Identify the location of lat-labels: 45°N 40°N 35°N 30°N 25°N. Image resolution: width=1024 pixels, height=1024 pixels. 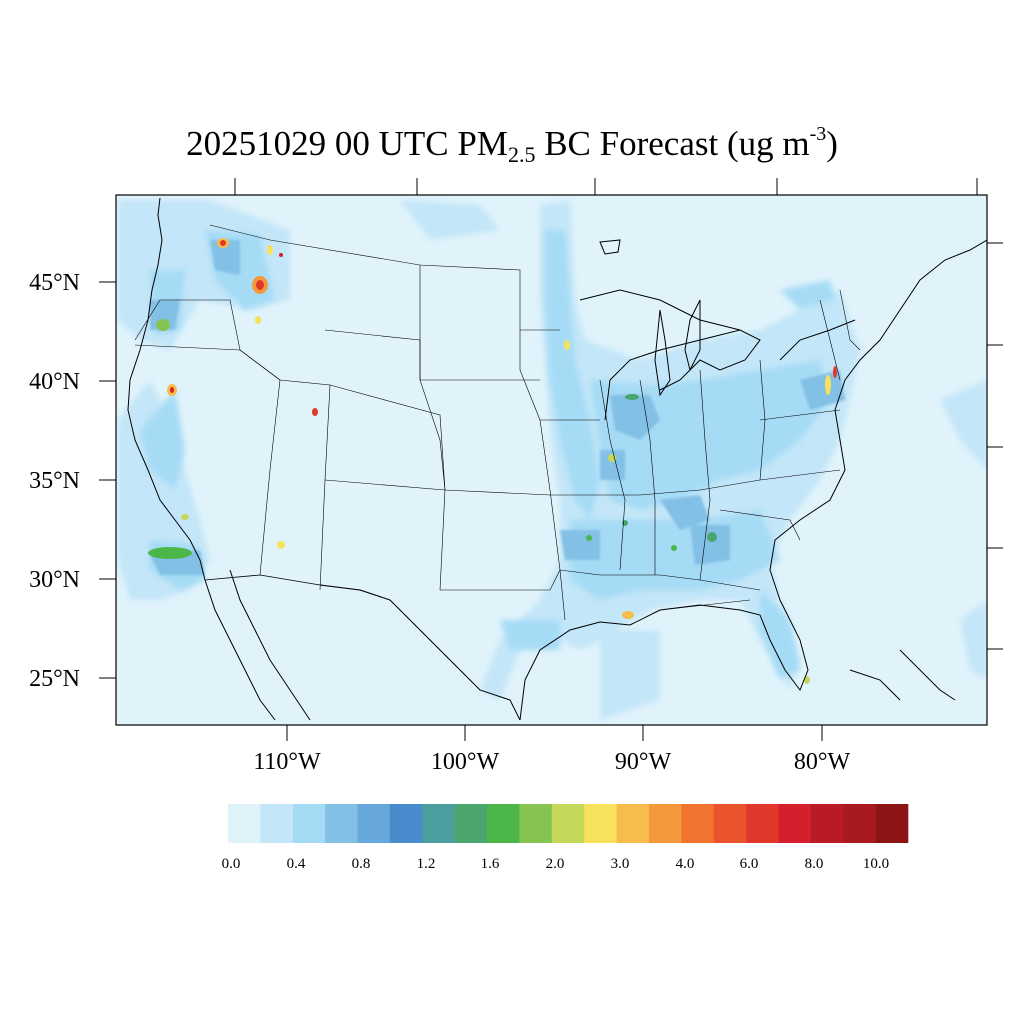
(54, 481).